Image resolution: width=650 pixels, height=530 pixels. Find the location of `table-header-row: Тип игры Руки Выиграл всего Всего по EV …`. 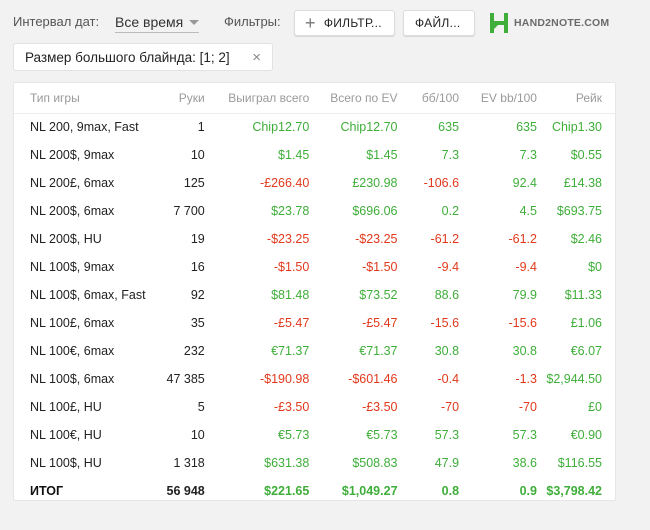

table-header-row: Тип игры Руки Выиграл всего Всего по EV … is located at coordinates (315, 98).